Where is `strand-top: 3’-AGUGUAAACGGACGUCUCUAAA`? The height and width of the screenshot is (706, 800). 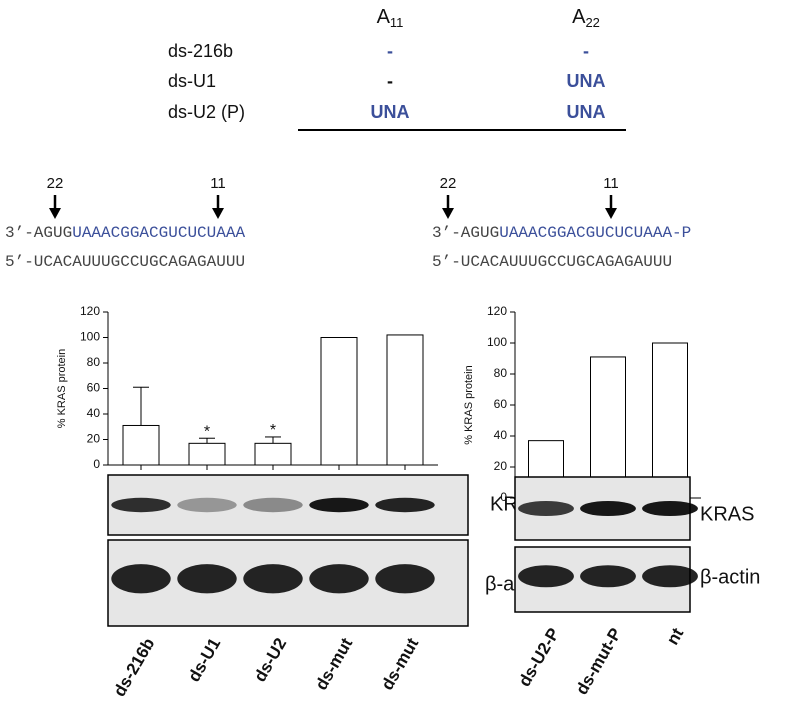
strand-top: 3’-AGUGUAAACGGACGUCUCUAAA is located at coordinates (125, 233).